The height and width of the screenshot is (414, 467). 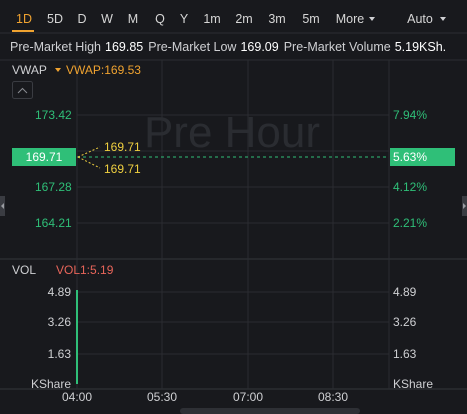 What do you see at coordinates (107, 19) in the screenshot?
I see `timeframe-tab: W` at bounding box center [107, 19].